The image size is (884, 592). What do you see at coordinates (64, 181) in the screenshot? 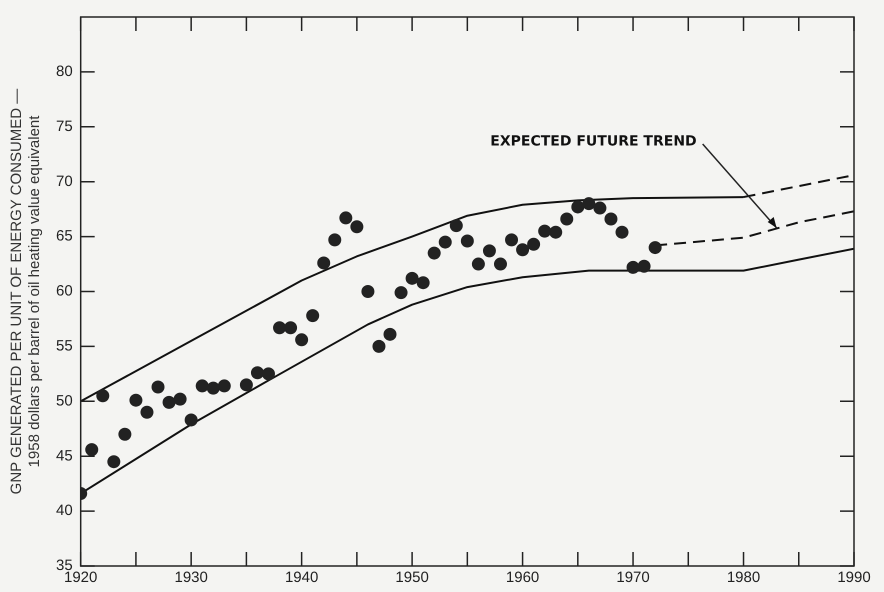
I see `y-tick-label: 70` at bounding box center [64, 181].